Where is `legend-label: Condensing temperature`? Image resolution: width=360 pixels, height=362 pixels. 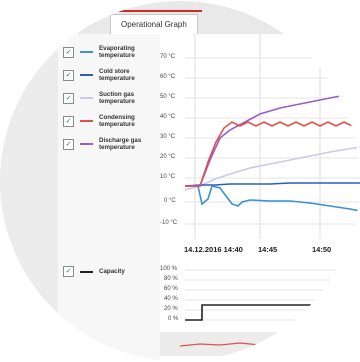 legend-label: Condensing temperature is located at coordinates (117, 121).